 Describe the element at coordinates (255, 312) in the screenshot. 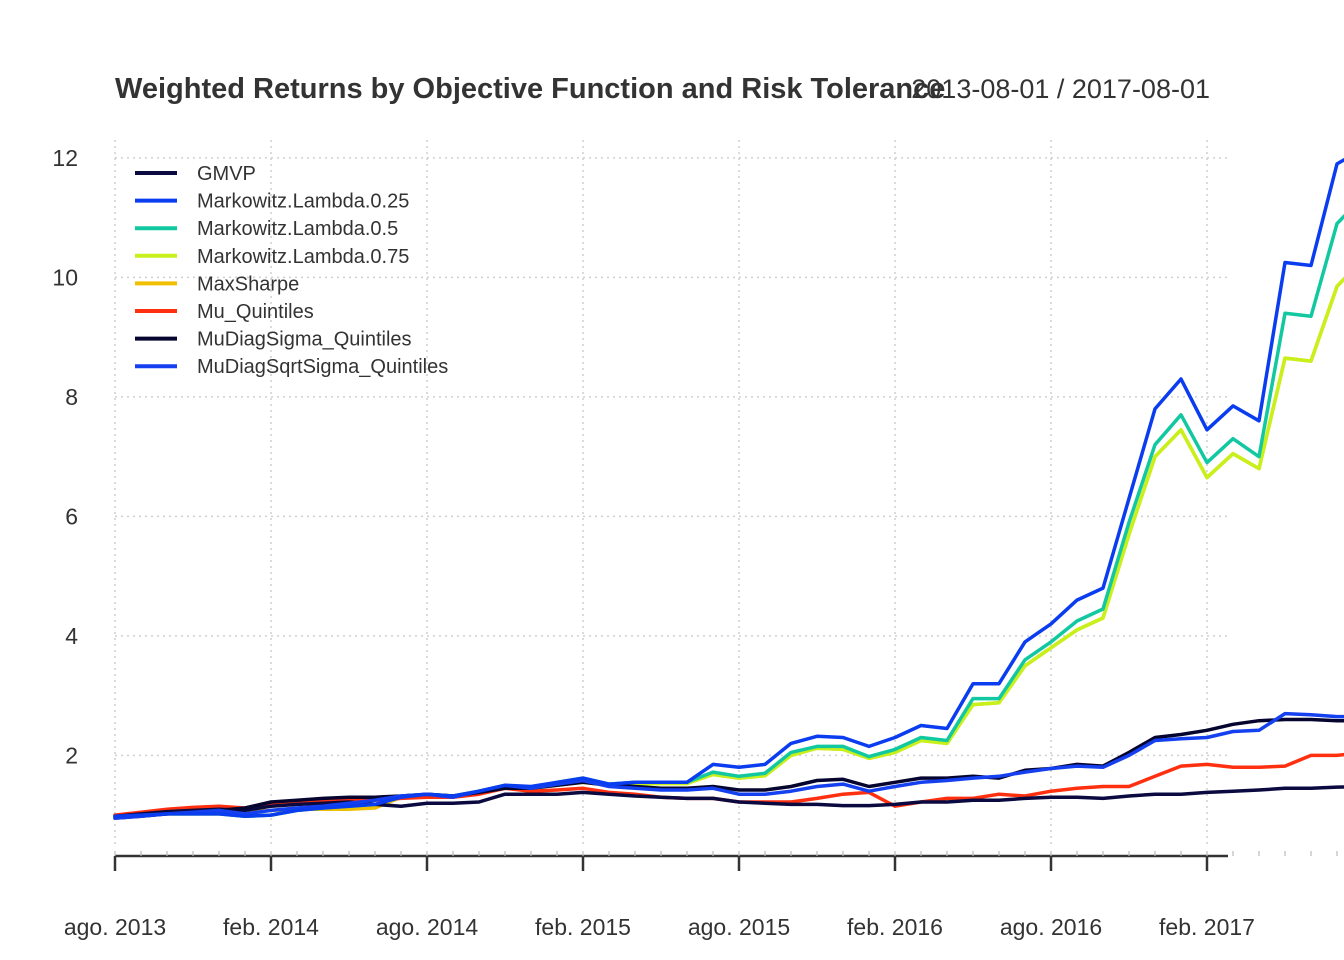

I see `legend-label: Mu_Quintiles` at that location.